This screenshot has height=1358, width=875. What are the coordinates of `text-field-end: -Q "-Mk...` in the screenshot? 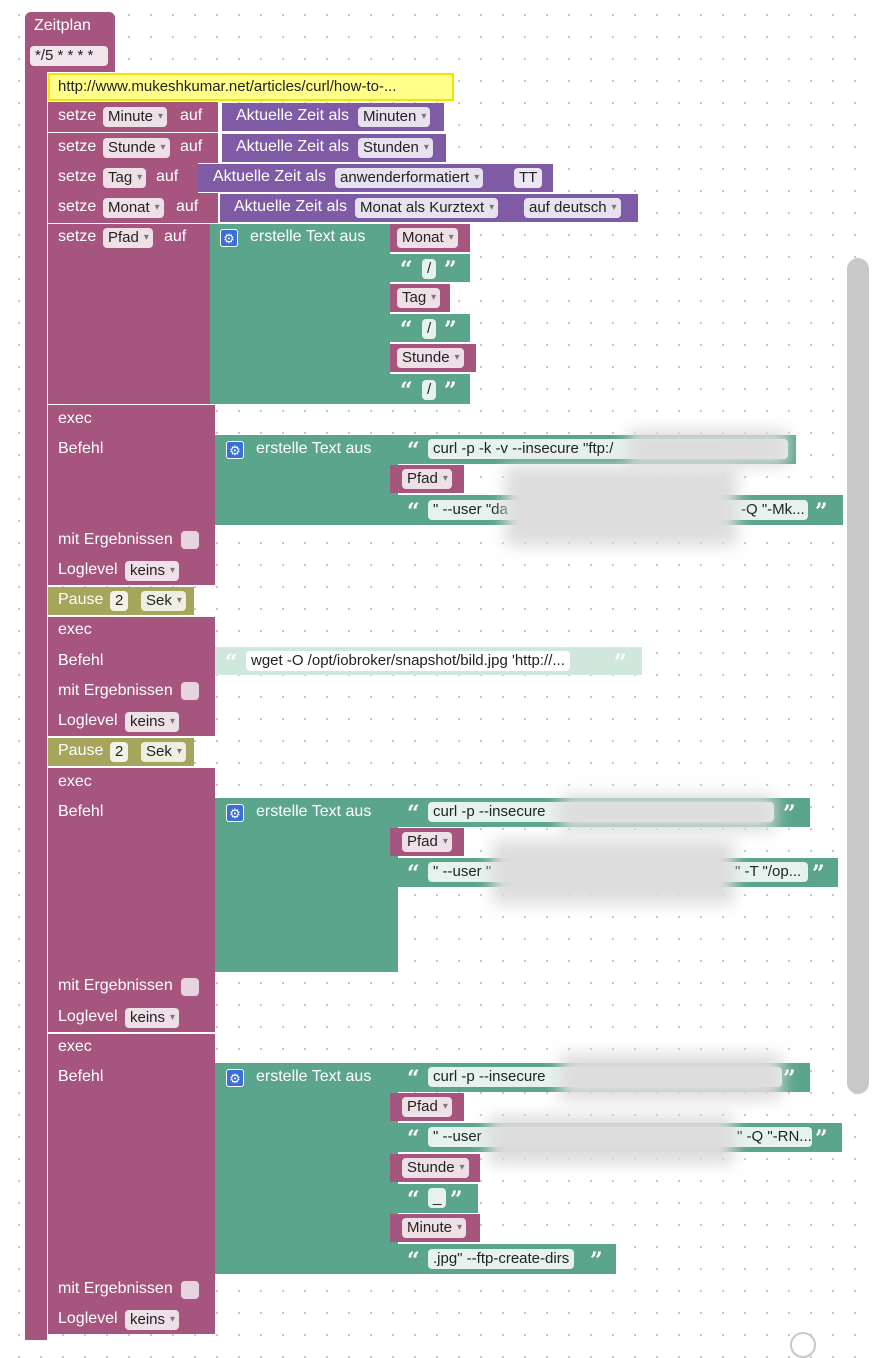 It's located at (773, 509).